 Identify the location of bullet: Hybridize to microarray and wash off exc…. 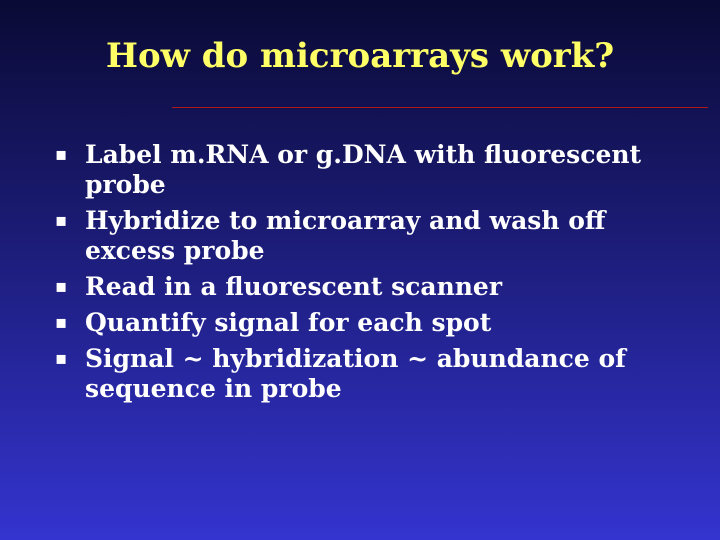
(360, 236).